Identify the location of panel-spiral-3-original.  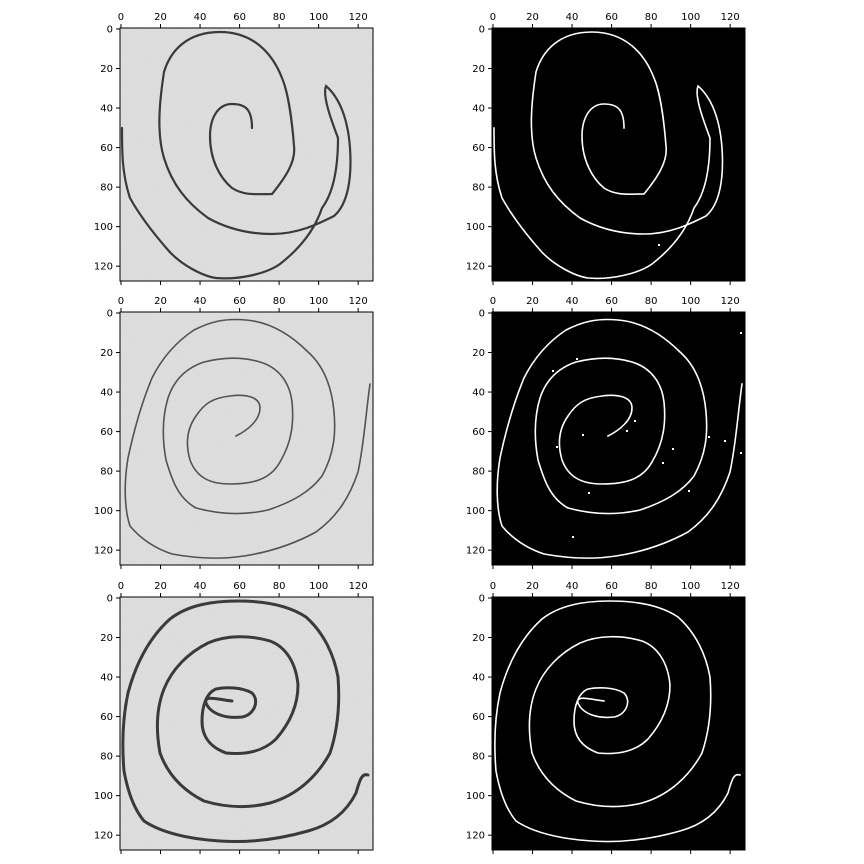
(246, 723).